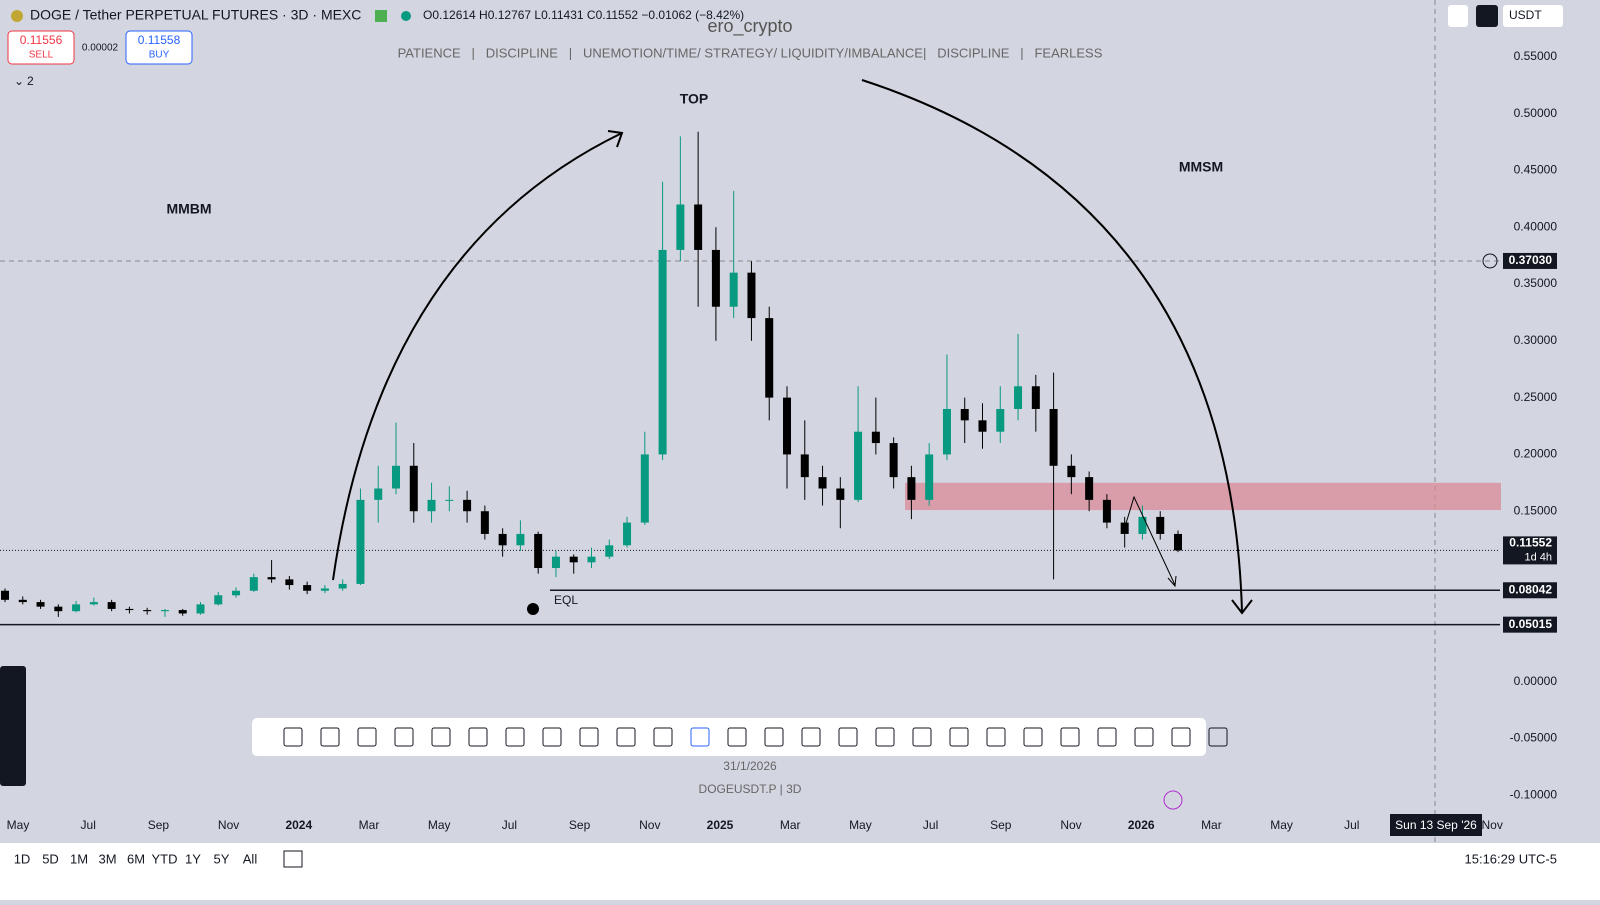  What do you see at coordinates (17, 16) in the screenshot?
I see `coin-icon` at bounding box center [17, 16].